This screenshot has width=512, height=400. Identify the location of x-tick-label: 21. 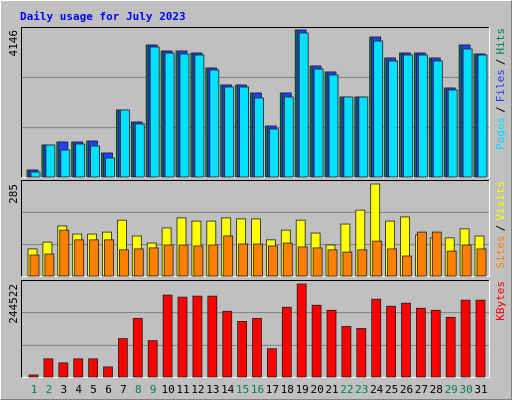
(331, 389).